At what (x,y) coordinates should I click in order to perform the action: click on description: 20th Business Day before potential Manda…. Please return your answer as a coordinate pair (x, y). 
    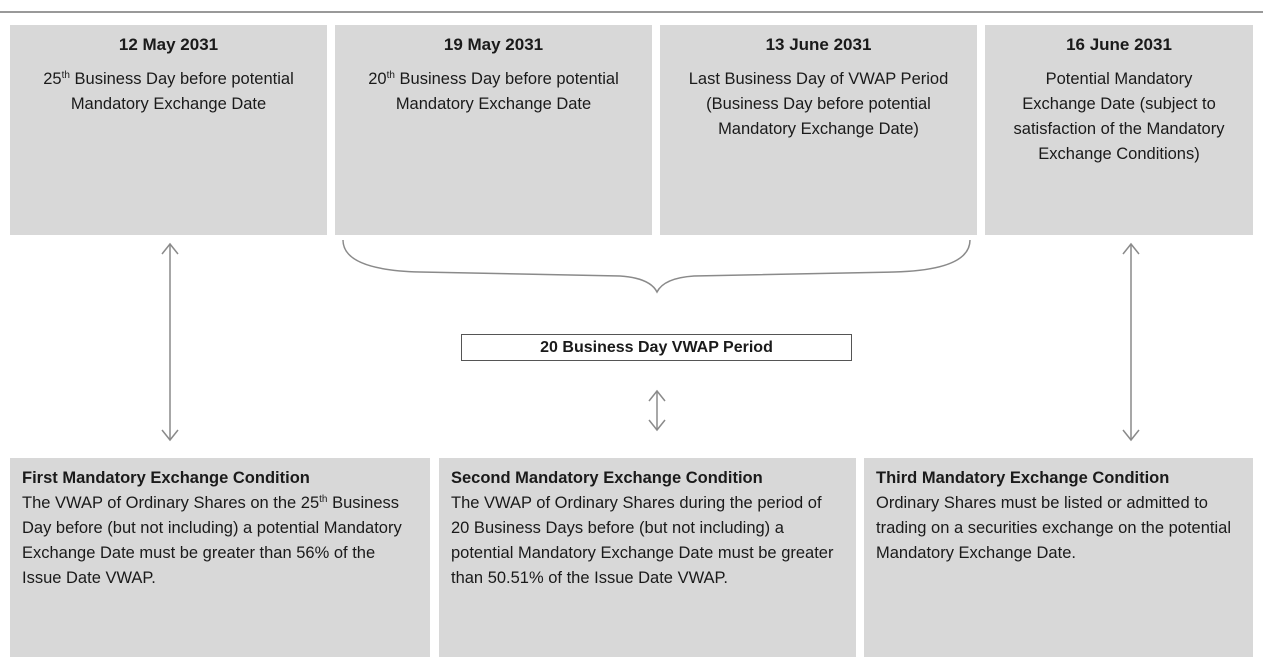
    Looking at the image, I should click on (493, 92).